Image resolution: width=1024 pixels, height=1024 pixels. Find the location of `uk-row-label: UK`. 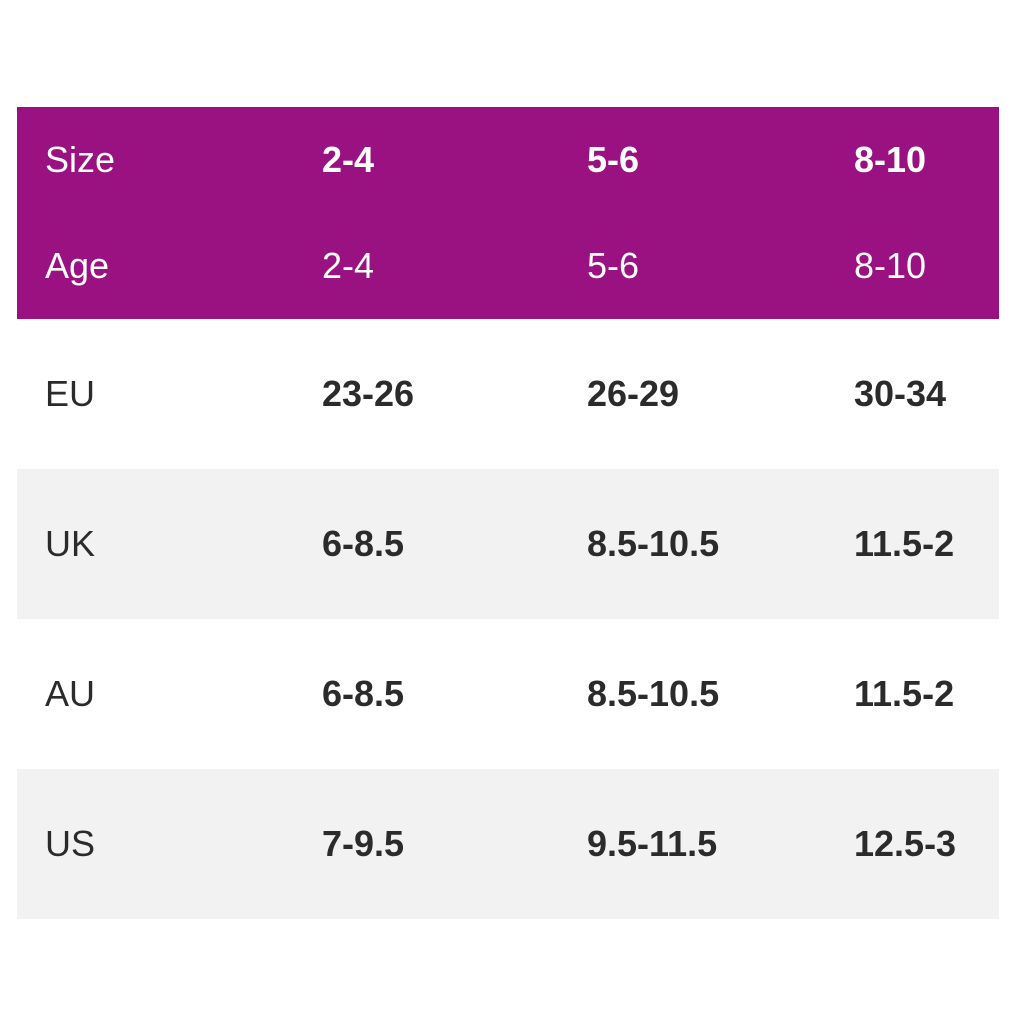

uk-row-label: UK is located at coordinates (70, 543).